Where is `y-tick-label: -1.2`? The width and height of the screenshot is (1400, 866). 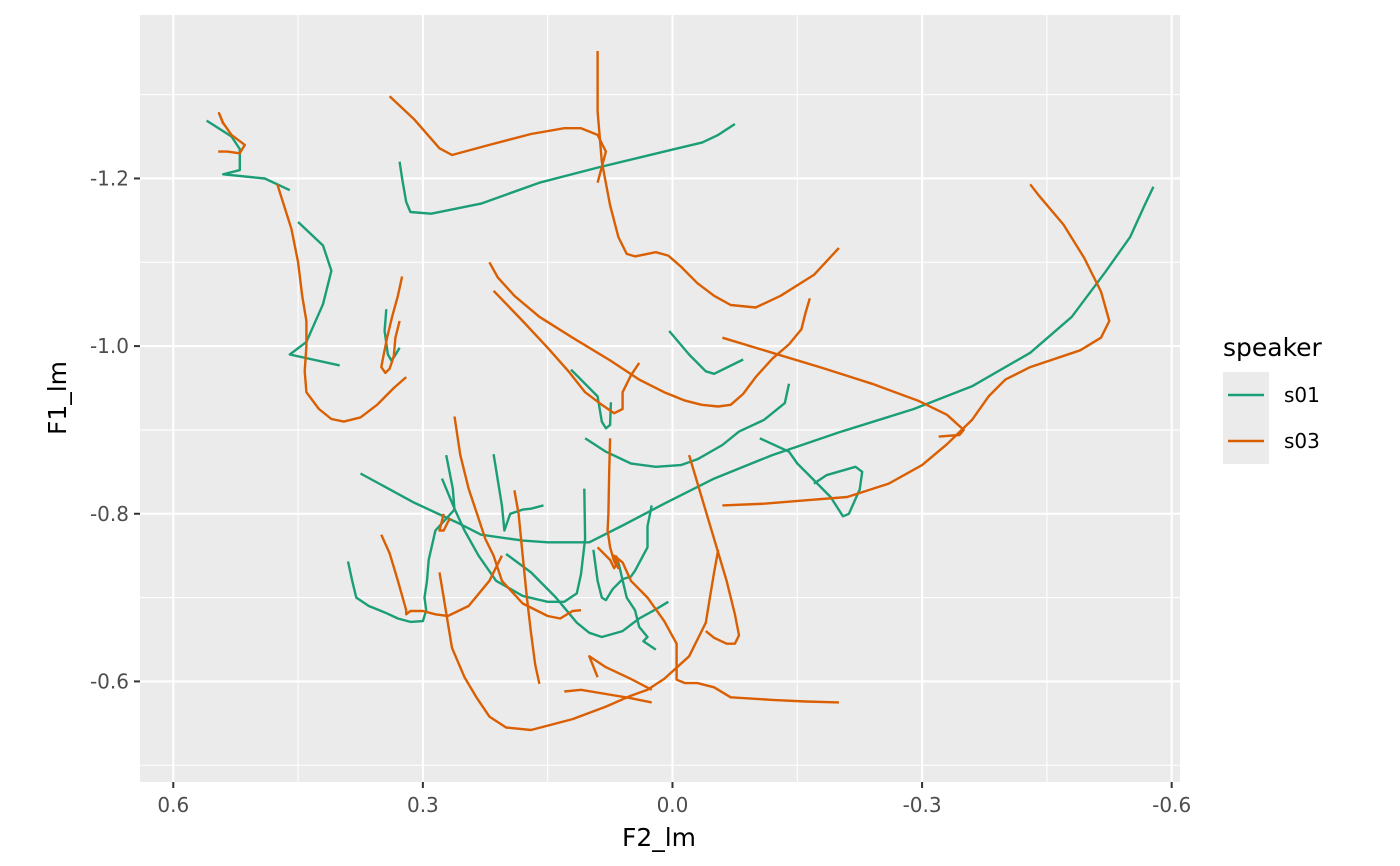
y-tick-label: -1.2 is located at coordinates (109, 178).